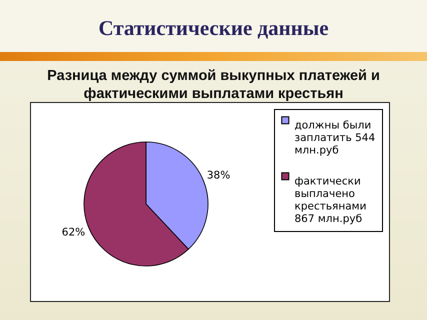 This screenshot has width=427, height=320. Describe the element at coordinates (74, 232) in the screenshot. I see `data-label: 62%` at that location.